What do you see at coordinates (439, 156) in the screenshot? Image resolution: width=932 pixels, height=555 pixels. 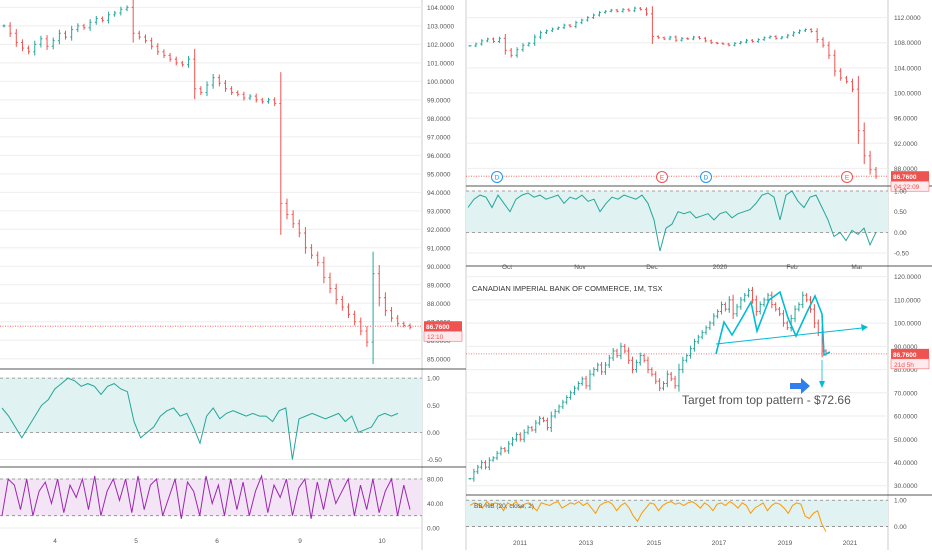 I see `left-intraday-ytick-8: 96.0000` at bounding box center [439, 156].